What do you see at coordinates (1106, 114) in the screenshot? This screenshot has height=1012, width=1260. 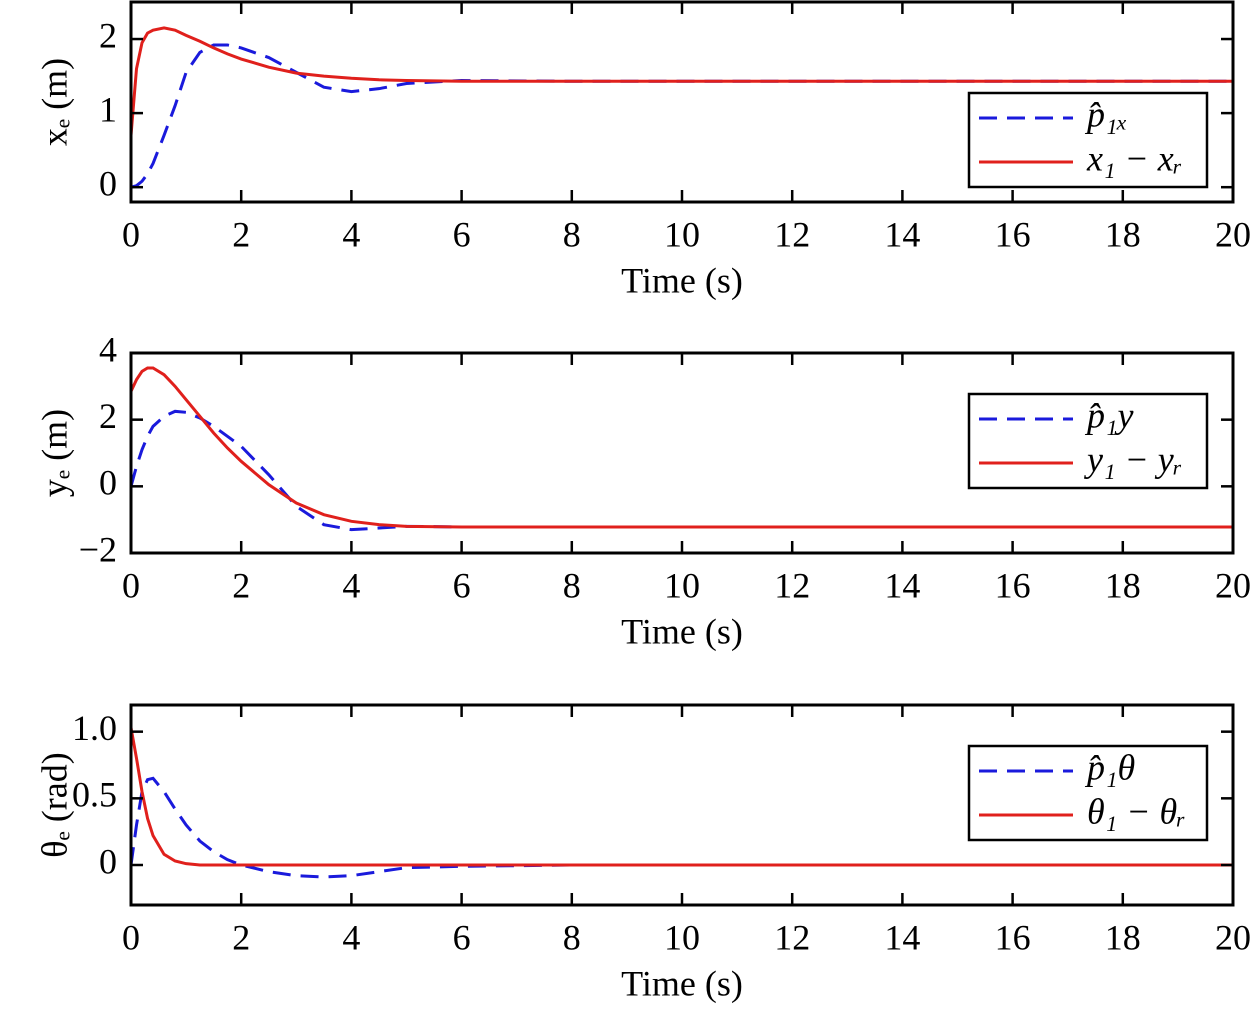 I see `legend-label: p̂₁ₓ` at bounding box center [1106, 114].